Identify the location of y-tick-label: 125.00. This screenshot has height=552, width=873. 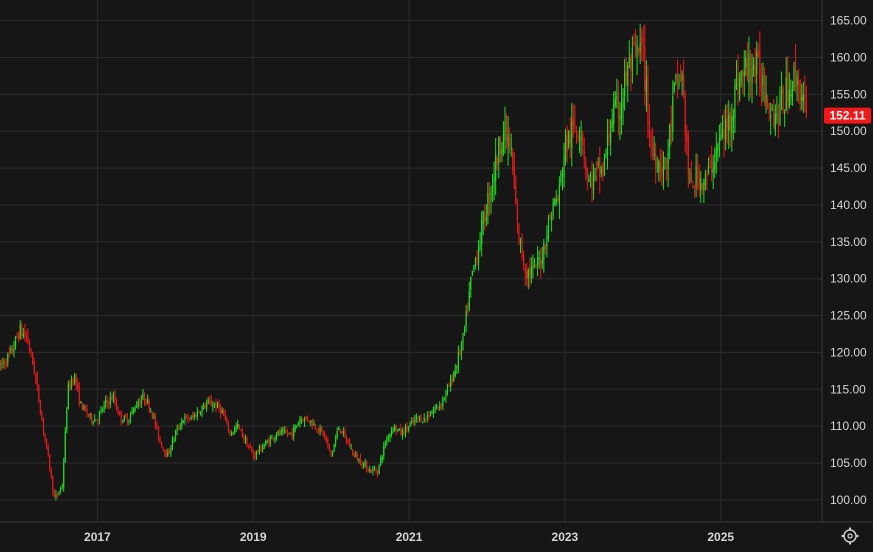
(848, 316).